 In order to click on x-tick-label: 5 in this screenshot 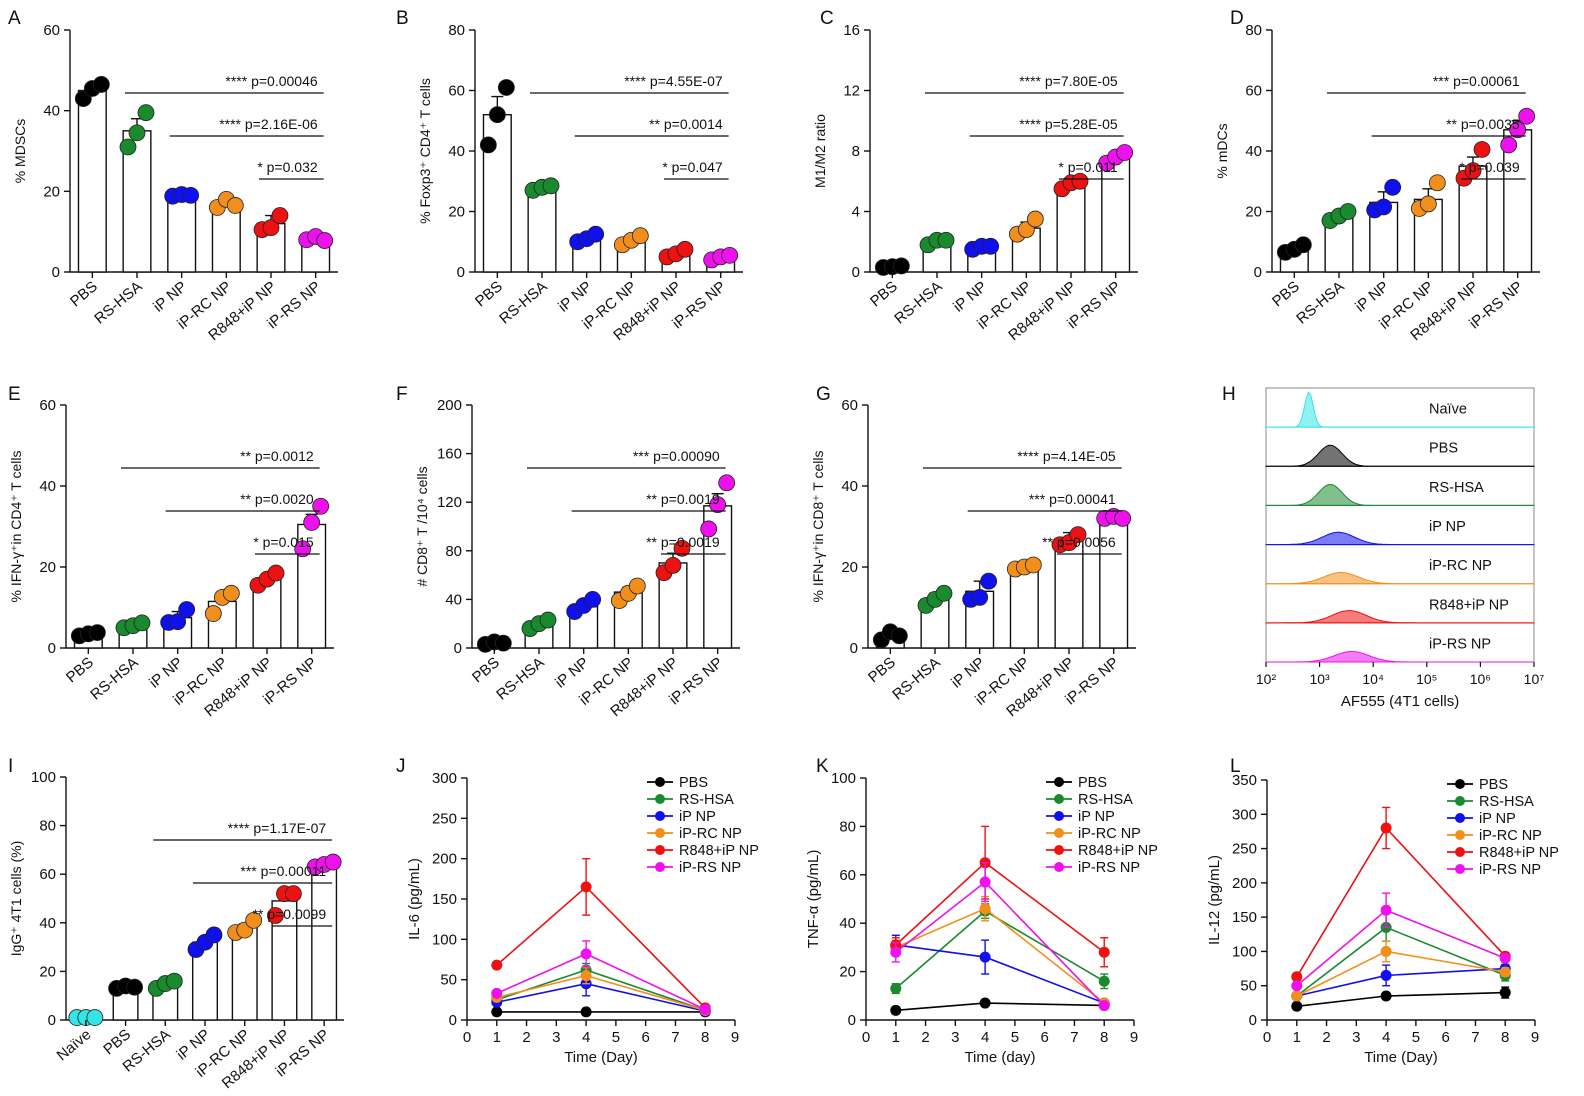, I will do `click(616, 1037)`.